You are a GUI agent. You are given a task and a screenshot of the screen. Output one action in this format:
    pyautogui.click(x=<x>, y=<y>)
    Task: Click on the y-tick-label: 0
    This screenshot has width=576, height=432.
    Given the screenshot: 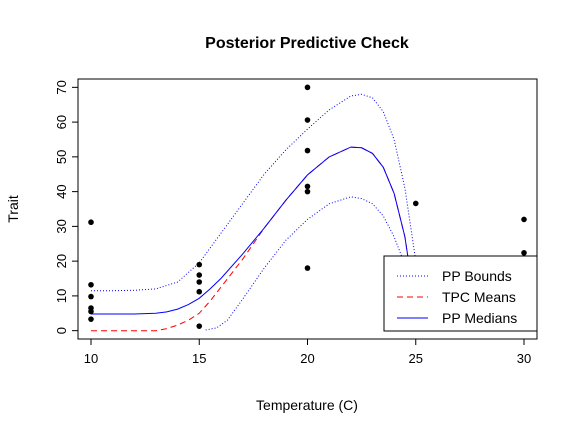 What is the action you would take?
    pyautogui.click(x=61, y=330)
    